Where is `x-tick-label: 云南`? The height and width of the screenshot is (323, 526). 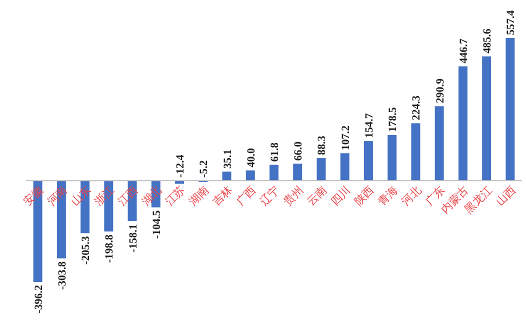 x-tick-label: 云南 is located at coordinates (317, 196).